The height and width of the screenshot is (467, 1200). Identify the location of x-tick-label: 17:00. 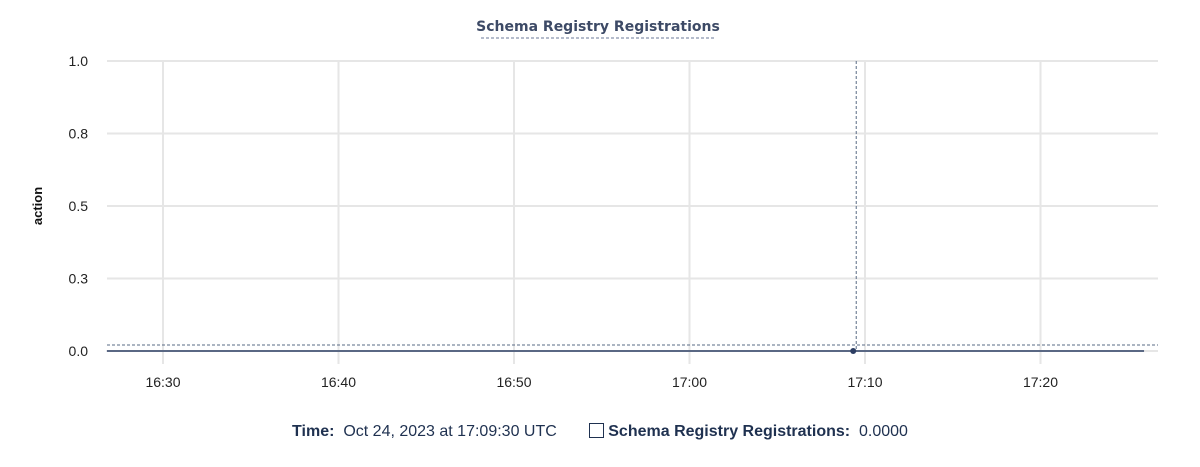
(689, 382).